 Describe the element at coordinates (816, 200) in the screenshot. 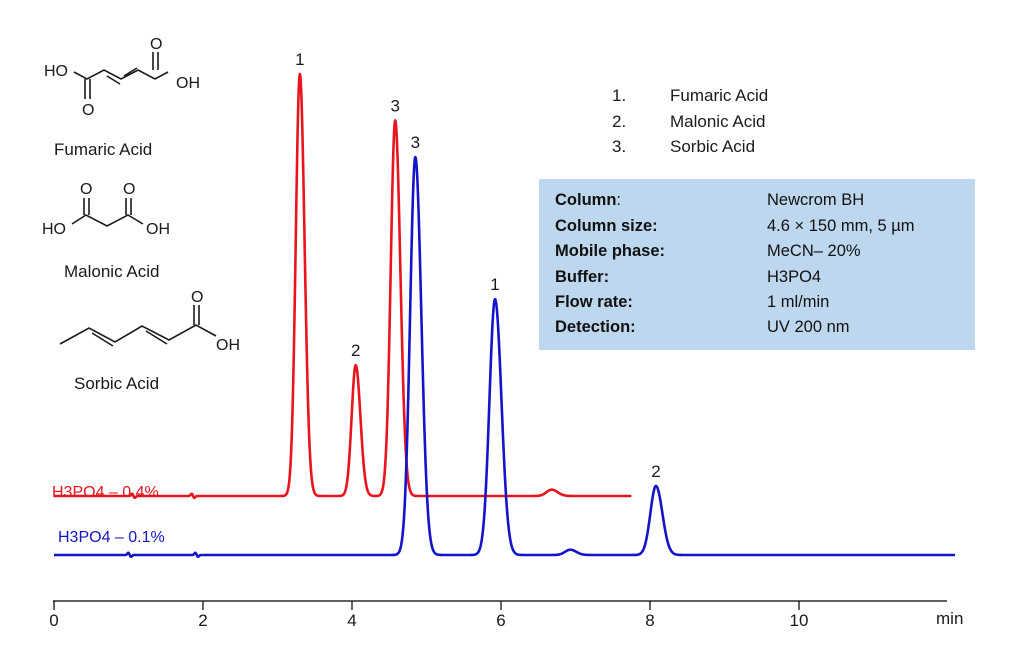

I see `condition-value: Newcrom BH` at that location.